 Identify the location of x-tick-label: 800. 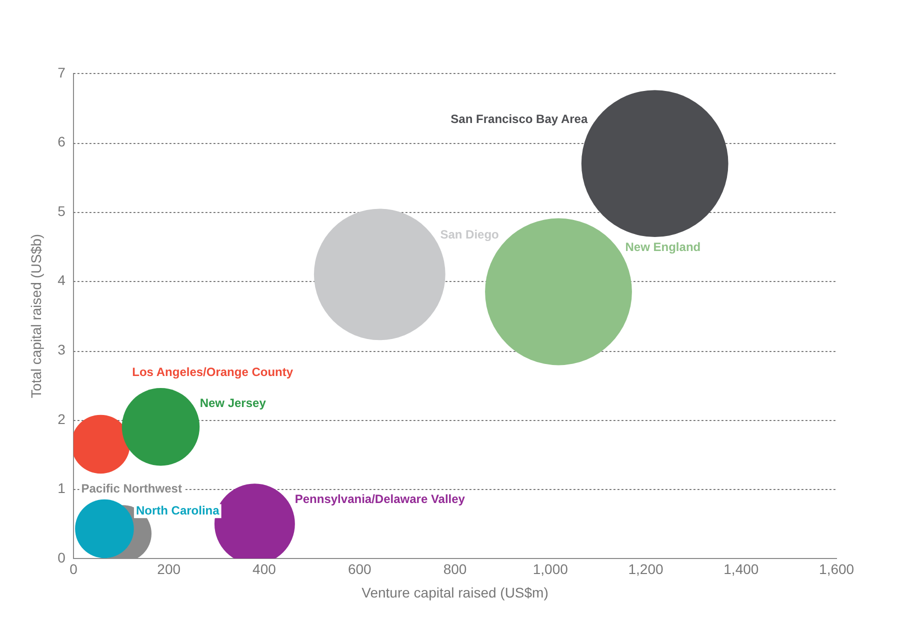
(455, 568).